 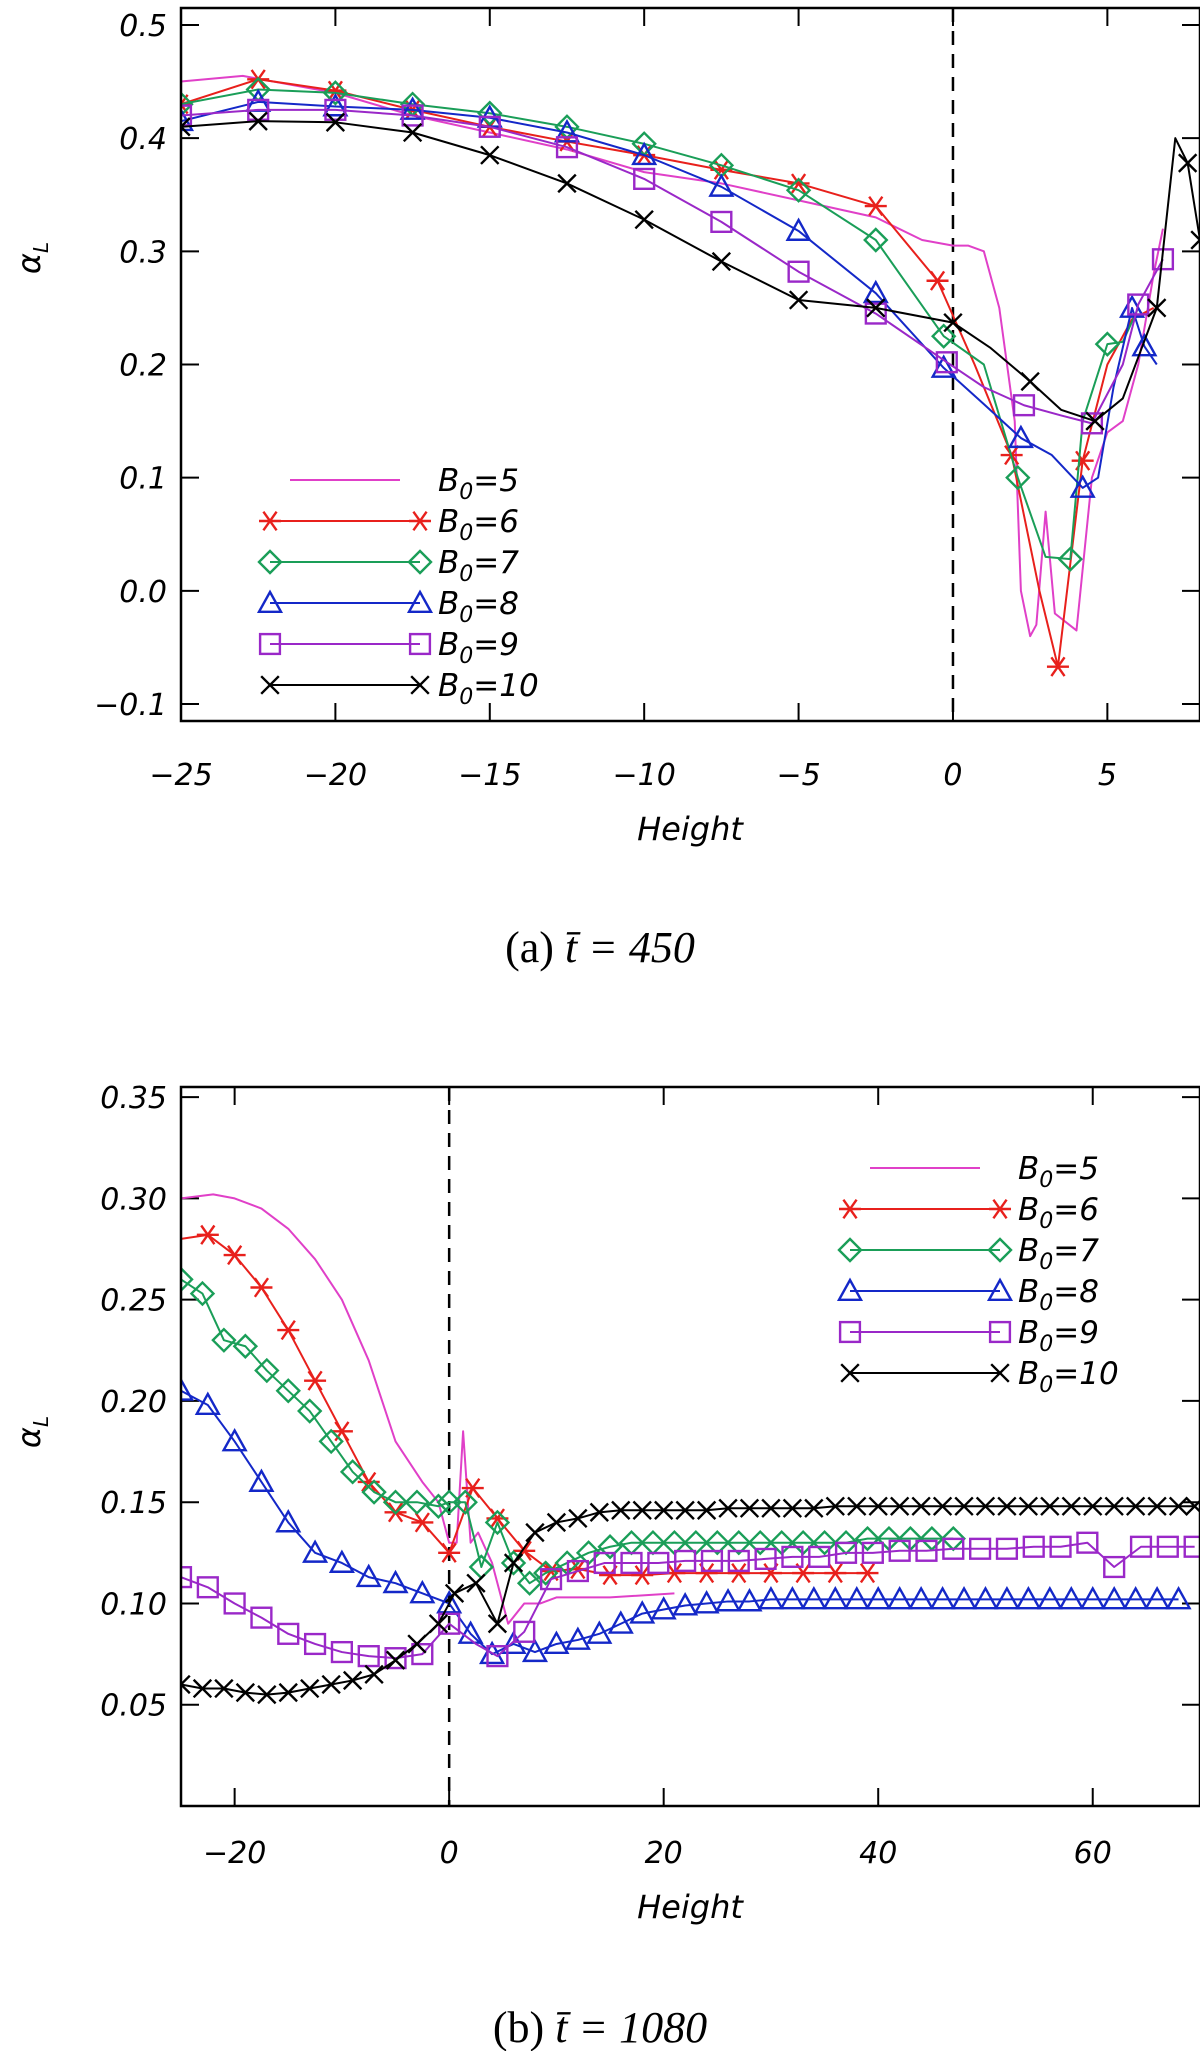 I want to click on xtick-label-a-3: −10, so click(x=644, y=775).